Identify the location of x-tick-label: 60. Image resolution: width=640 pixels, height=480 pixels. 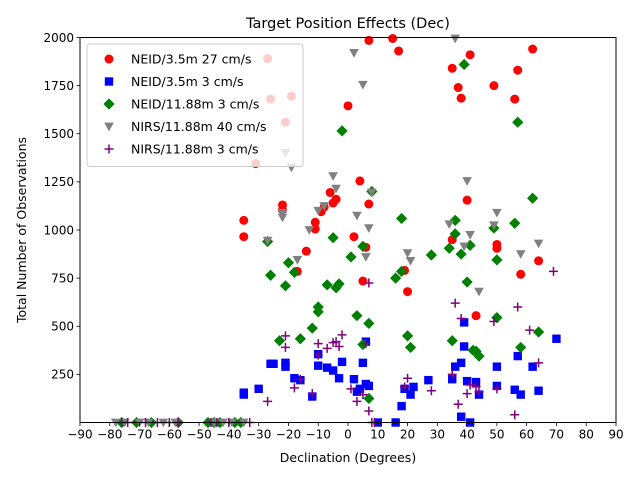
(526, 435).